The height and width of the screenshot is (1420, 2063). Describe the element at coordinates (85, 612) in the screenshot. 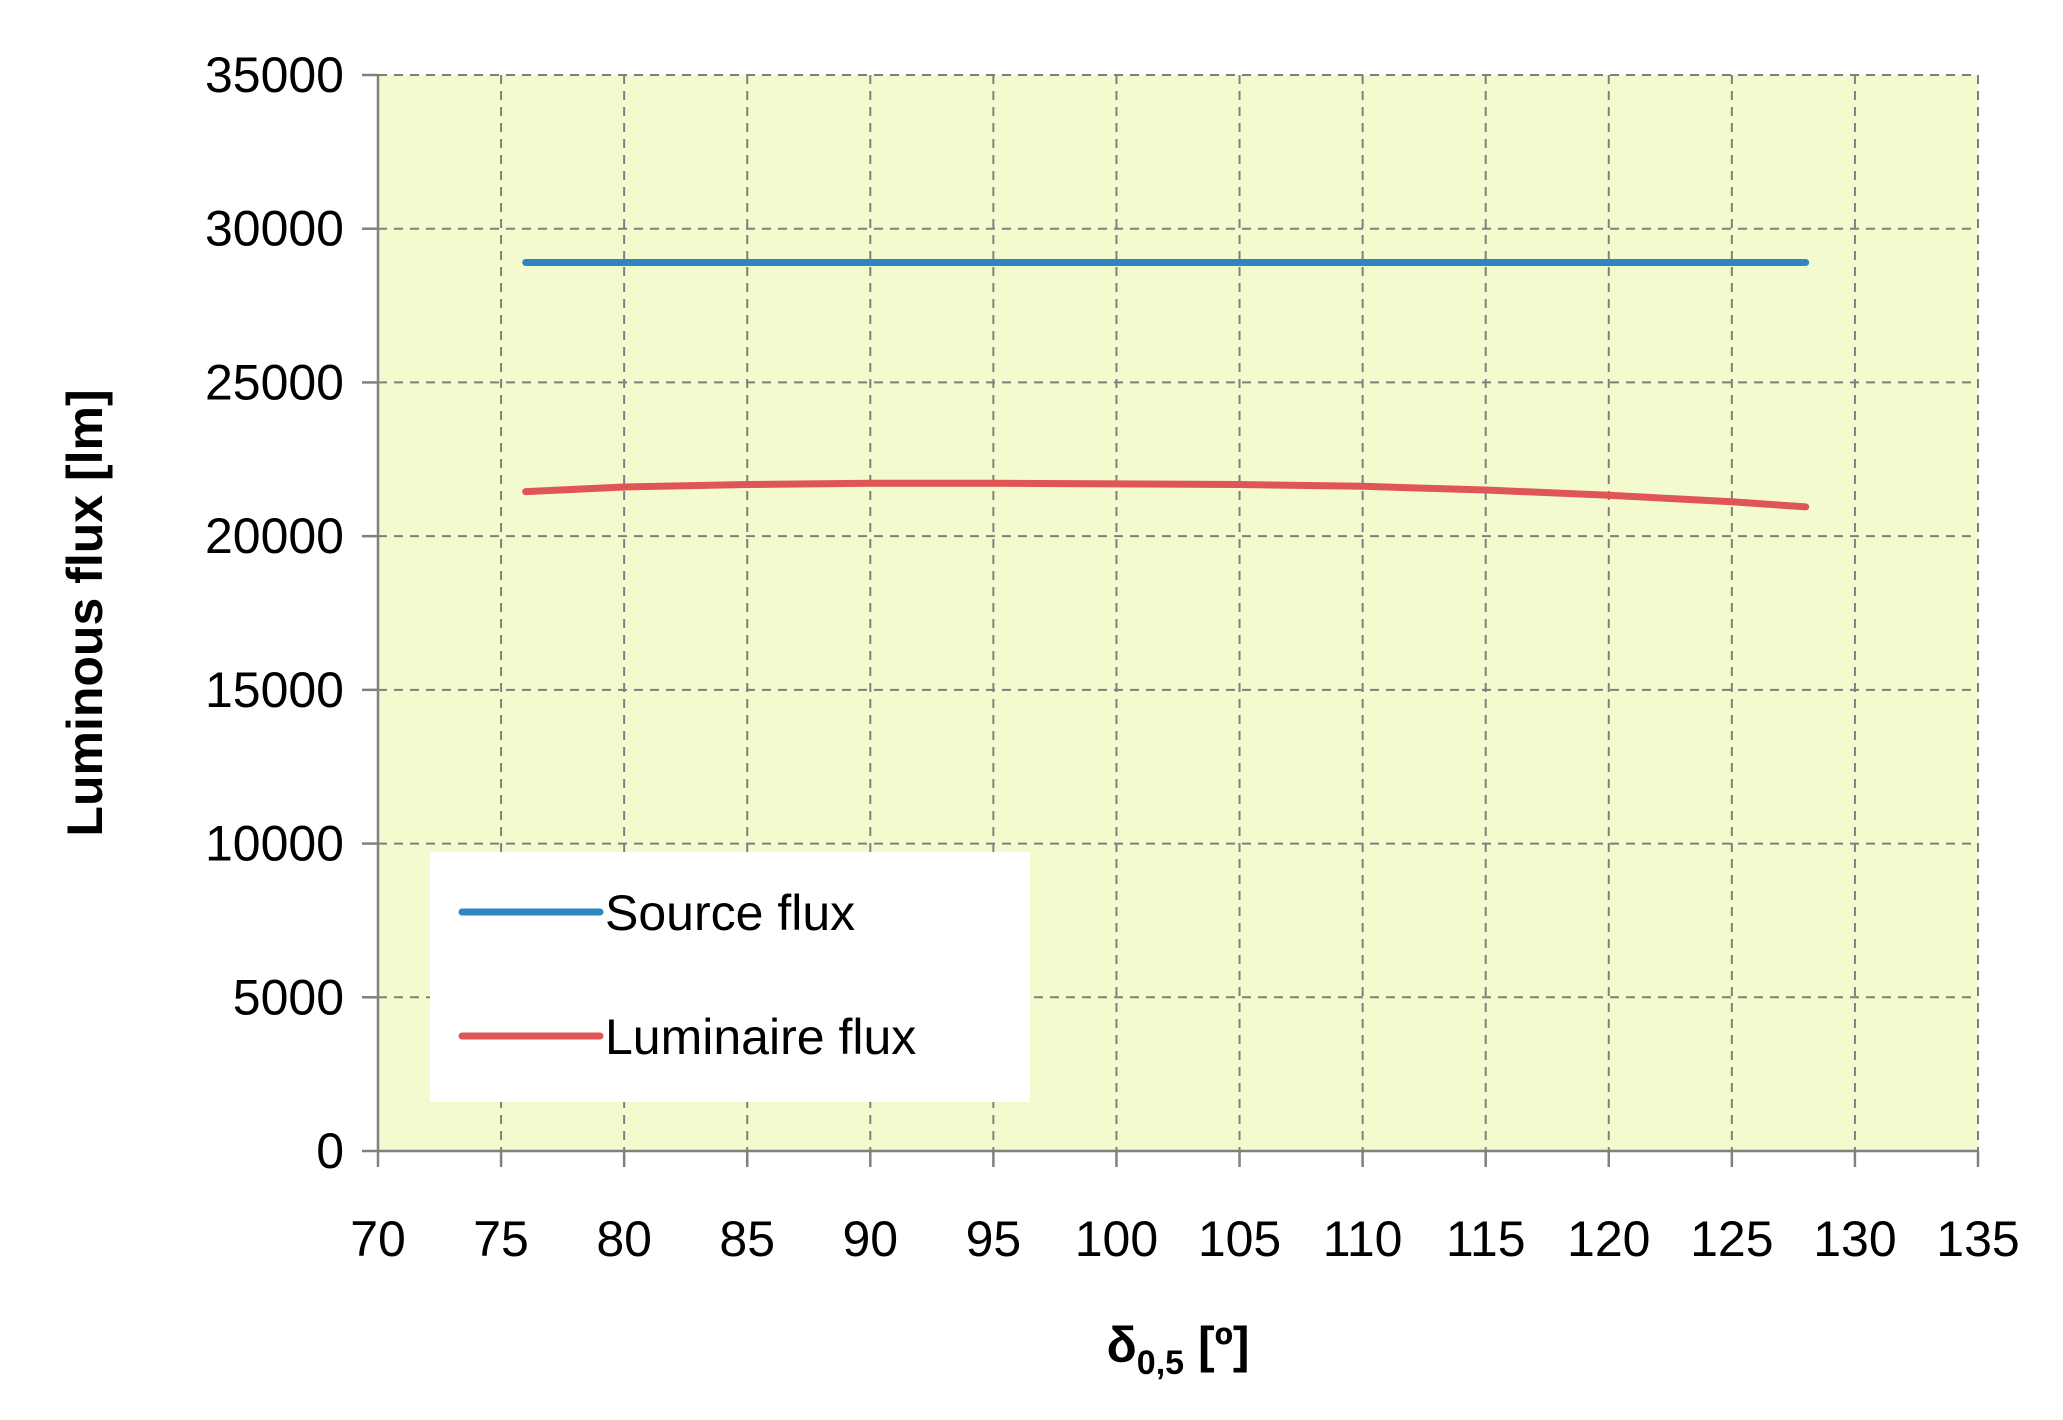

I see `y-axis-title: Luminous flux [lm]` at that location.